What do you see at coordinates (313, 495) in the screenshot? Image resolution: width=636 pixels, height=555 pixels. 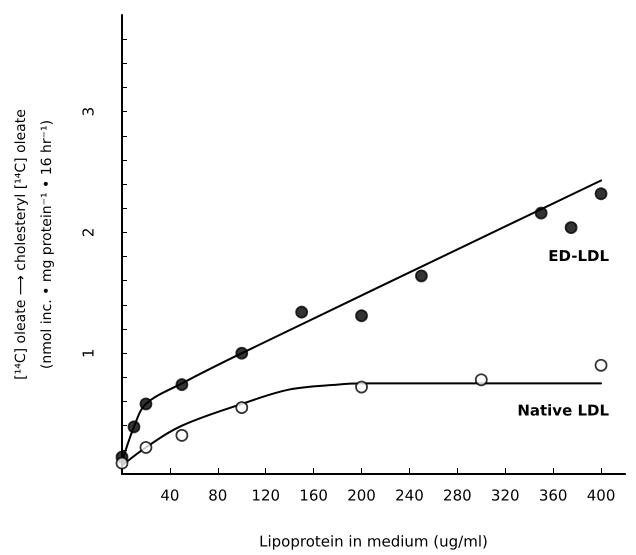 I see `x-tick-label: 160` at bounding box center [313, 495].